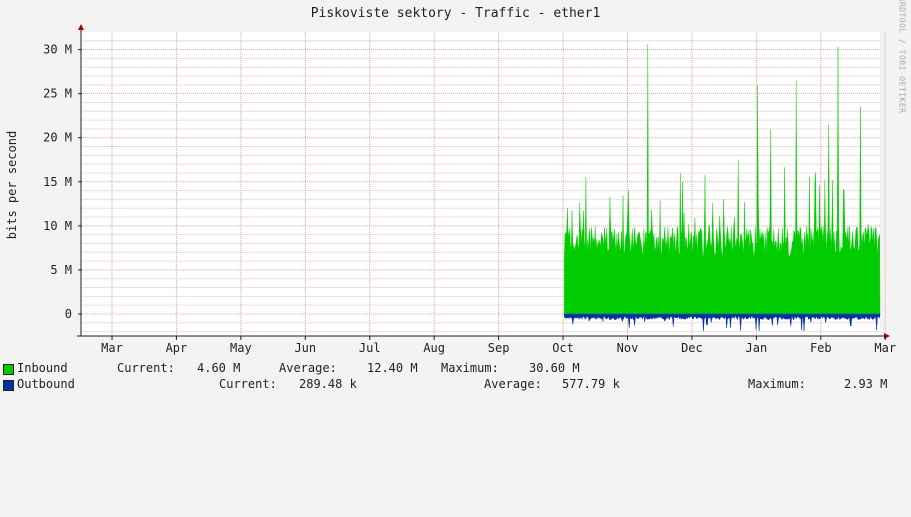 The image size is (911, 517). Describe the element at coordinates (57, 138) in the screenshot. I see `y-tick-label: 20 M` at that location.